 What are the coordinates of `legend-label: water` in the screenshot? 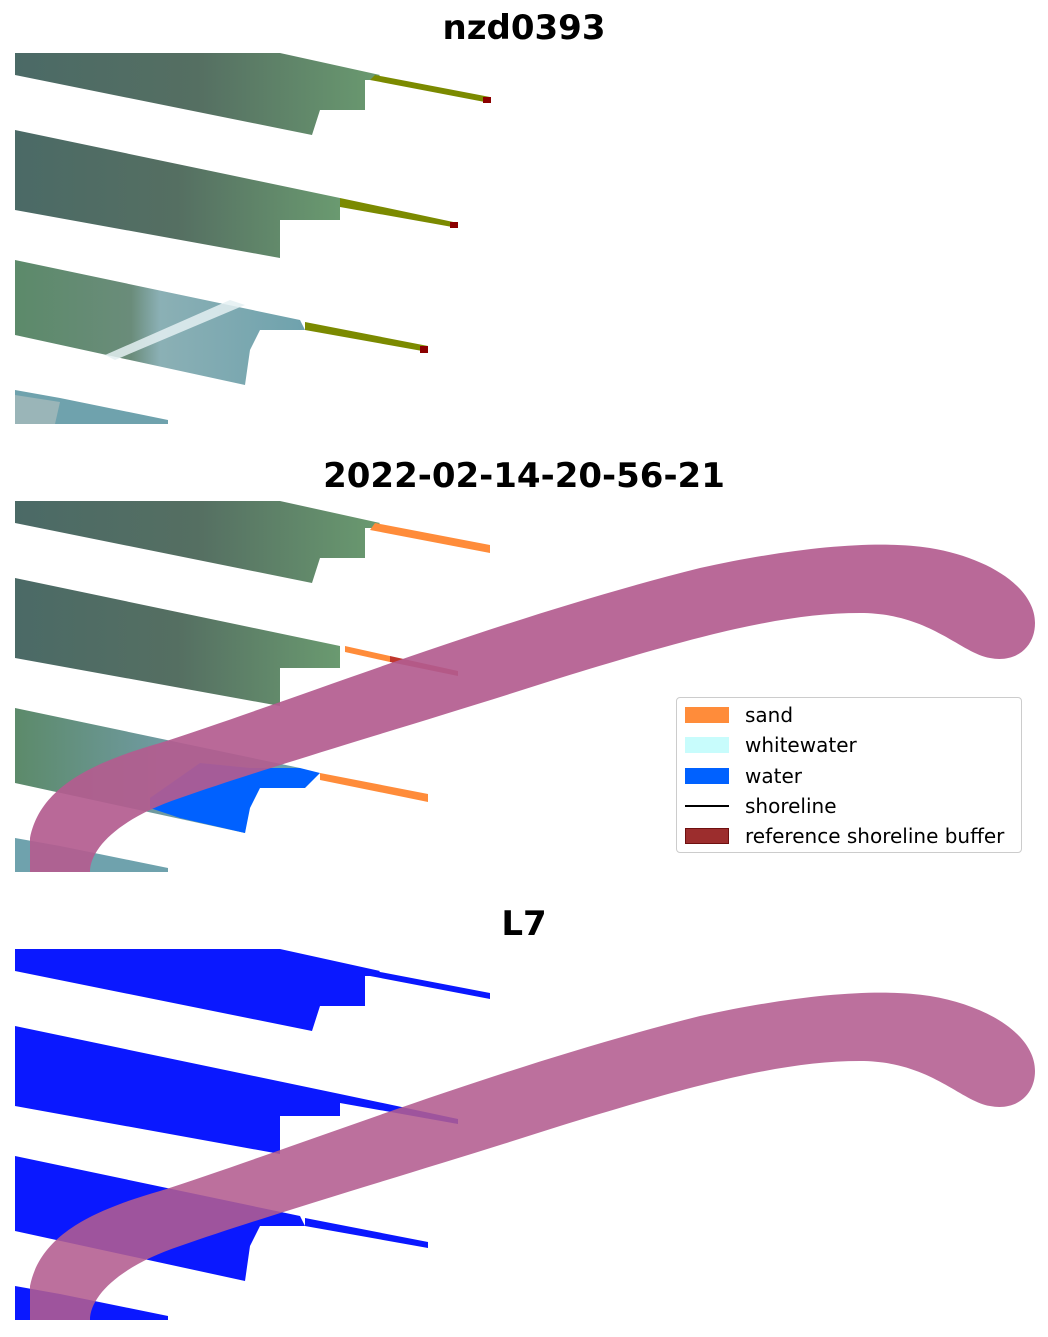 It's located at (773, 776).